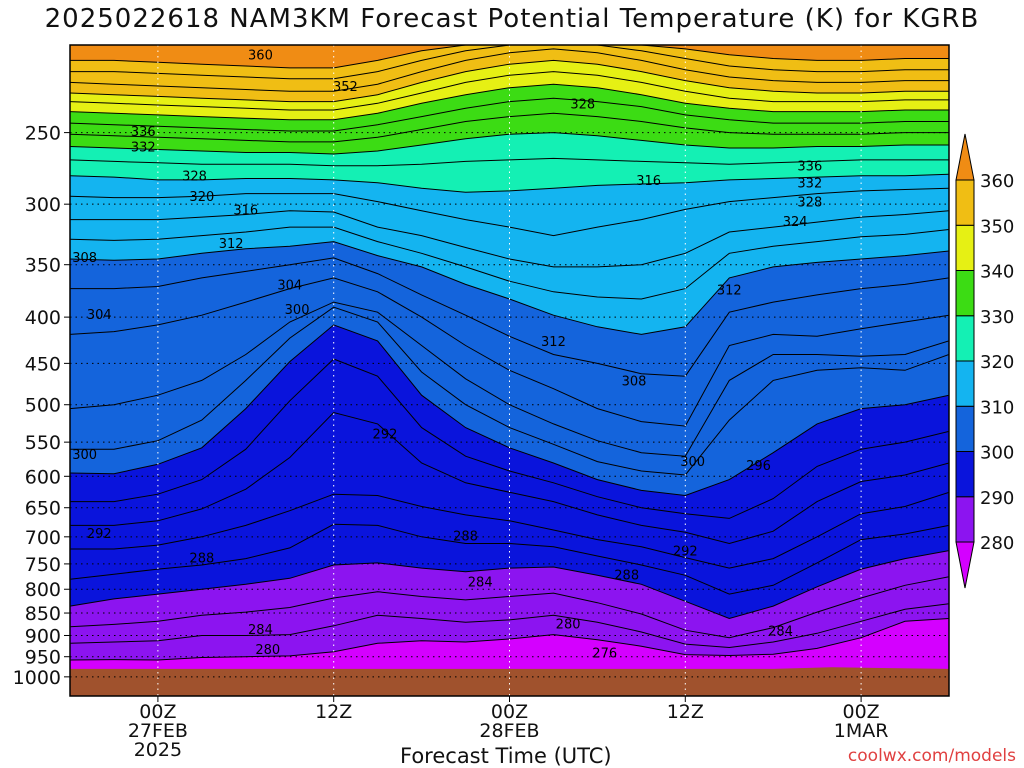 Image resolution: width=1024 pixels, height=768 pixels. What do you see at coordinates (43, 477) in the screenshot?
I see `y-tick-label: 600` at bounding box center [43, 477].